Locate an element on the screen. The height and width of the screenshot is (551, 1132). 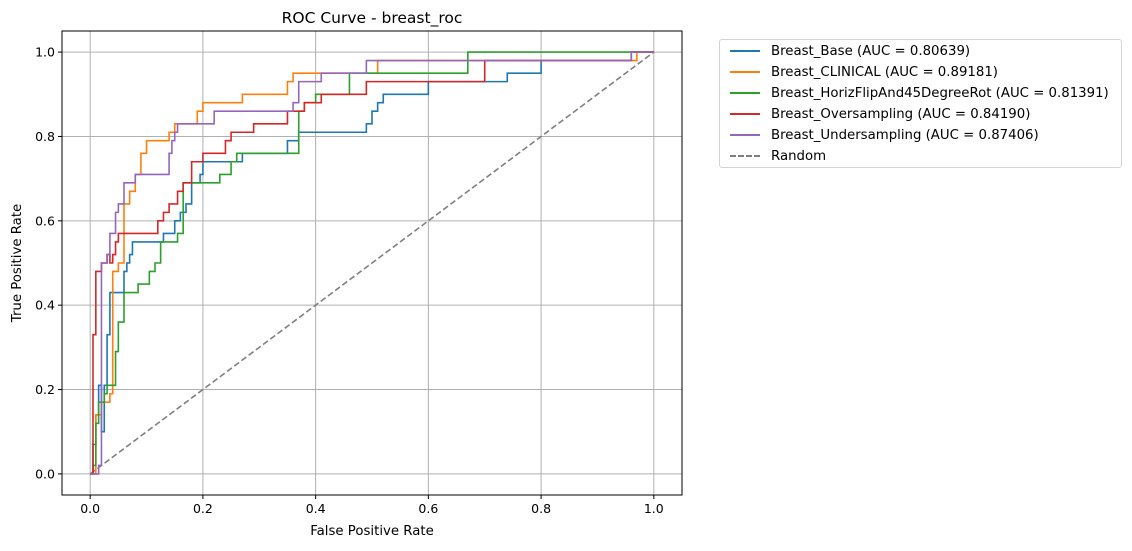
y-axis-label: True Positive Rate is located at coordinates (17, 263).